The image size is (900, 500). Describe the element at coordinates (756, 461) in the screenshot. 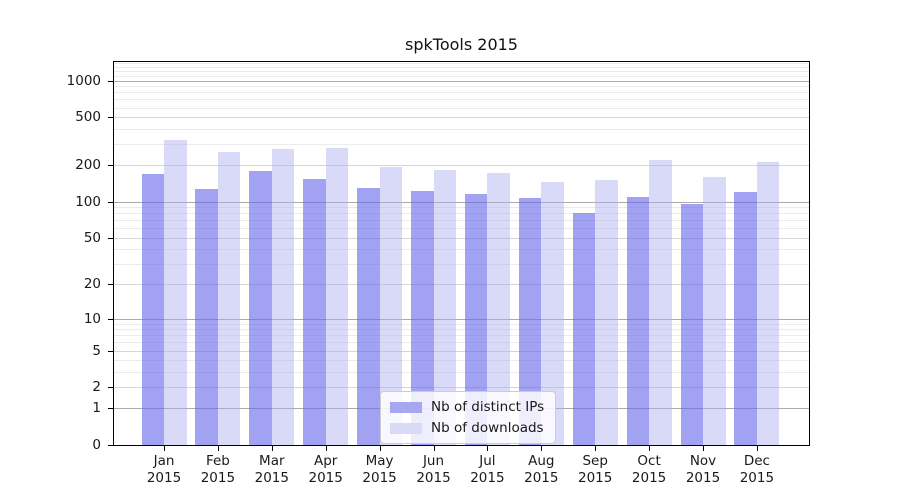

I see `x-tick-label-month: Dec` at that location.